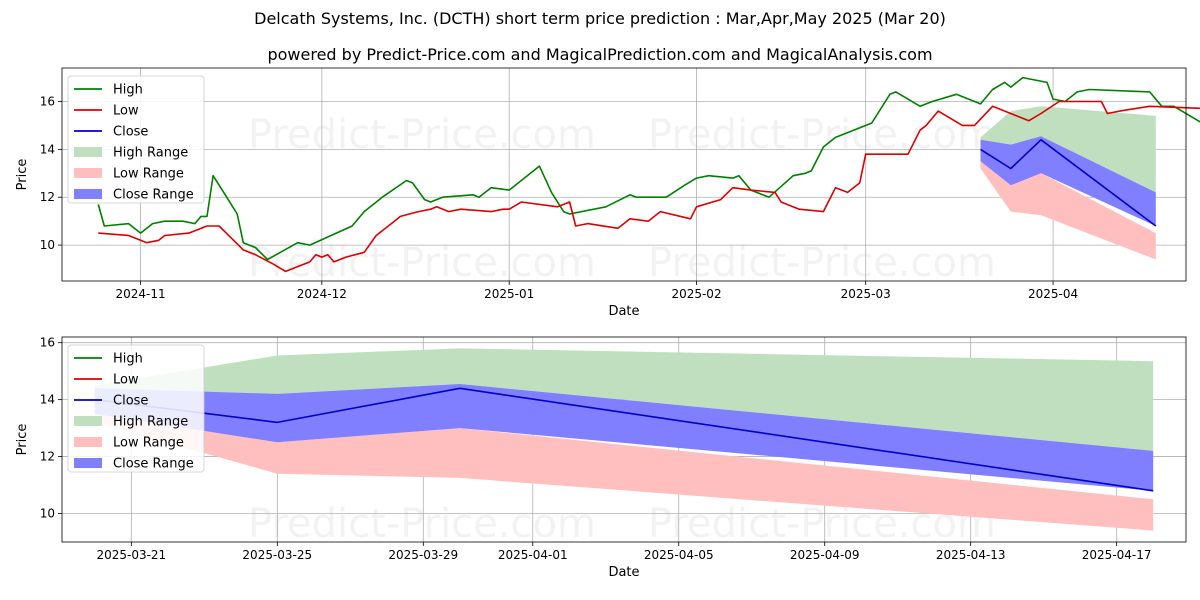  Describe the element at coordinates (696, 294) in the screenshot. I see `x-tick-label: 2025-02` at that location.